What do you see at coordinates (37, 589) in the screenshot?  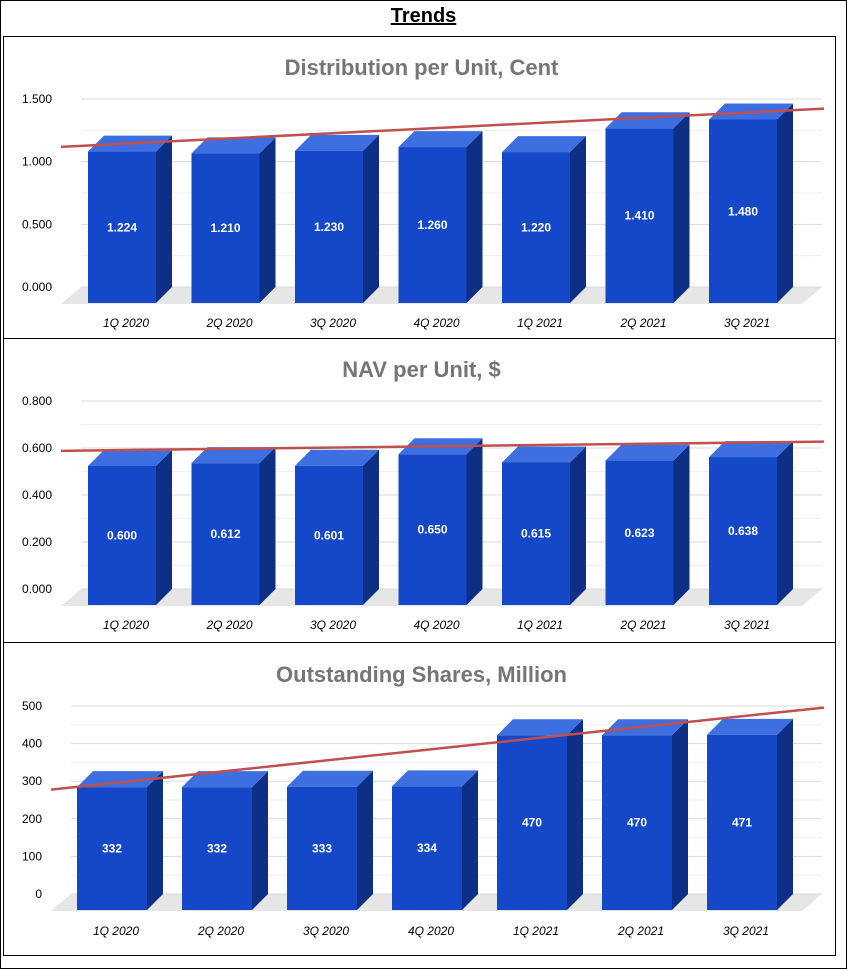 I see `y-tick-label: 0.000` at bounding box center [37, 589].